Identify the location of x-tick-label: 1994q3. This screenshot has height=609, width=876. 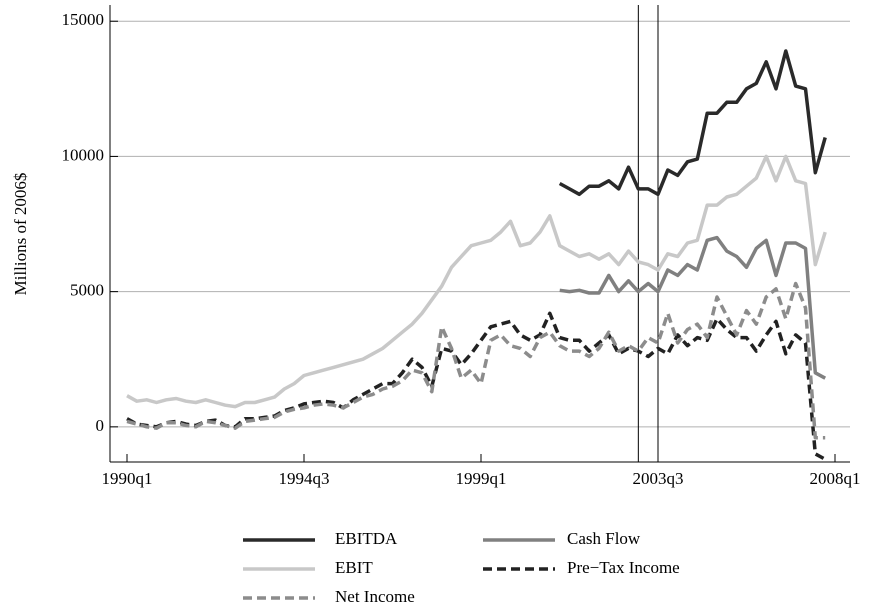
(304, 478).